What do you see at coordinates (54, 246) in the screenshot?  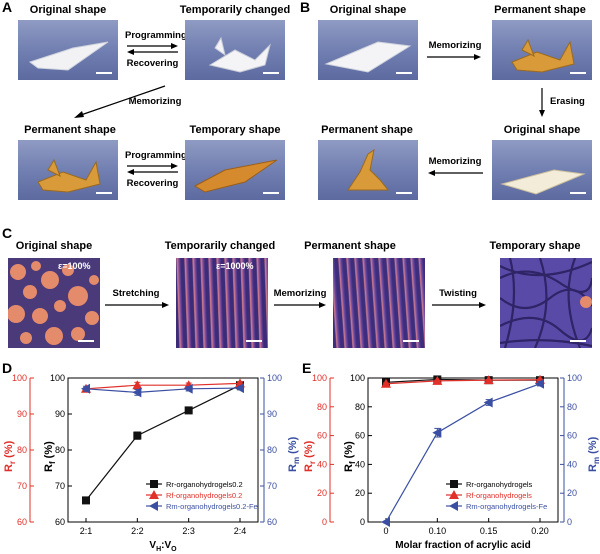 I see `c-original-shape-title: Original shape` at bounding box center [54, 246].